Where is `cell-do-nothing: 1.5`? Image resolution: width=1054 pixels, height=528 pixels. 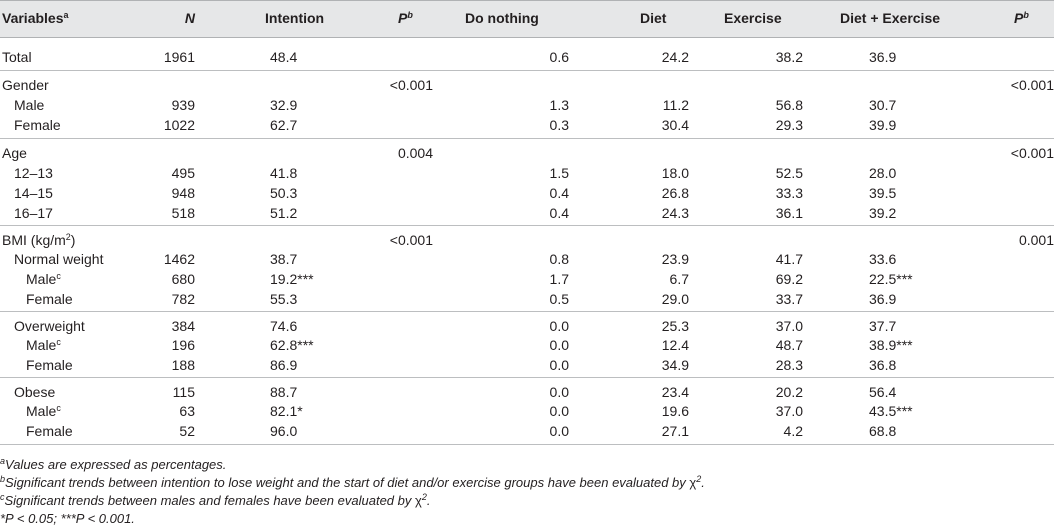 cell-do-nothing: 1.5 is located at coordinates (559, 173).